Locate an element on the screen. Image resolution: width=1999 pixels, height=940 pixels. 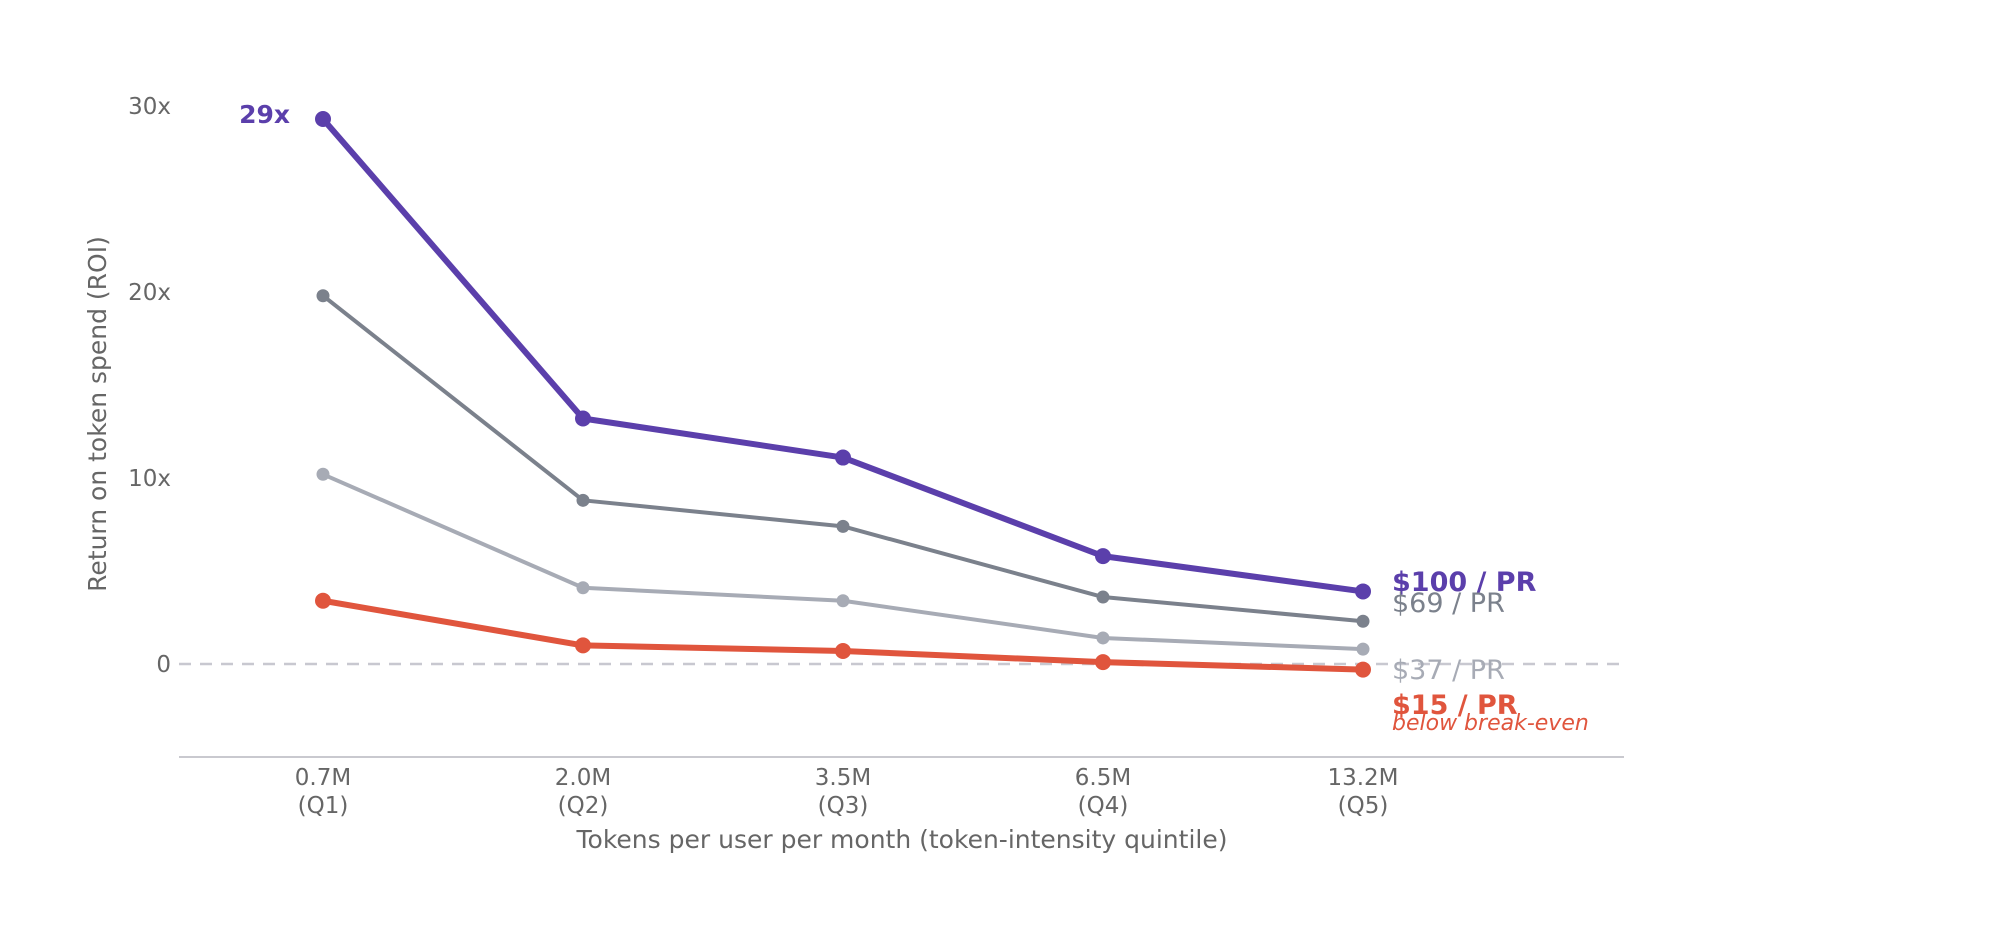
y-tick-label: 30x is located at coordinates (149, 107).